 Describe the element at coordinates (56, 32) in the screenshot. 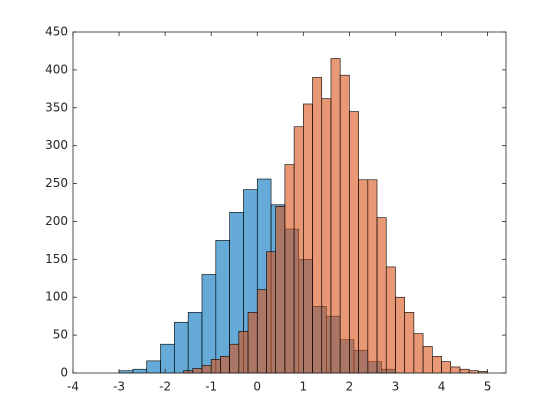

I see `y-tick-label: 450` at that location.